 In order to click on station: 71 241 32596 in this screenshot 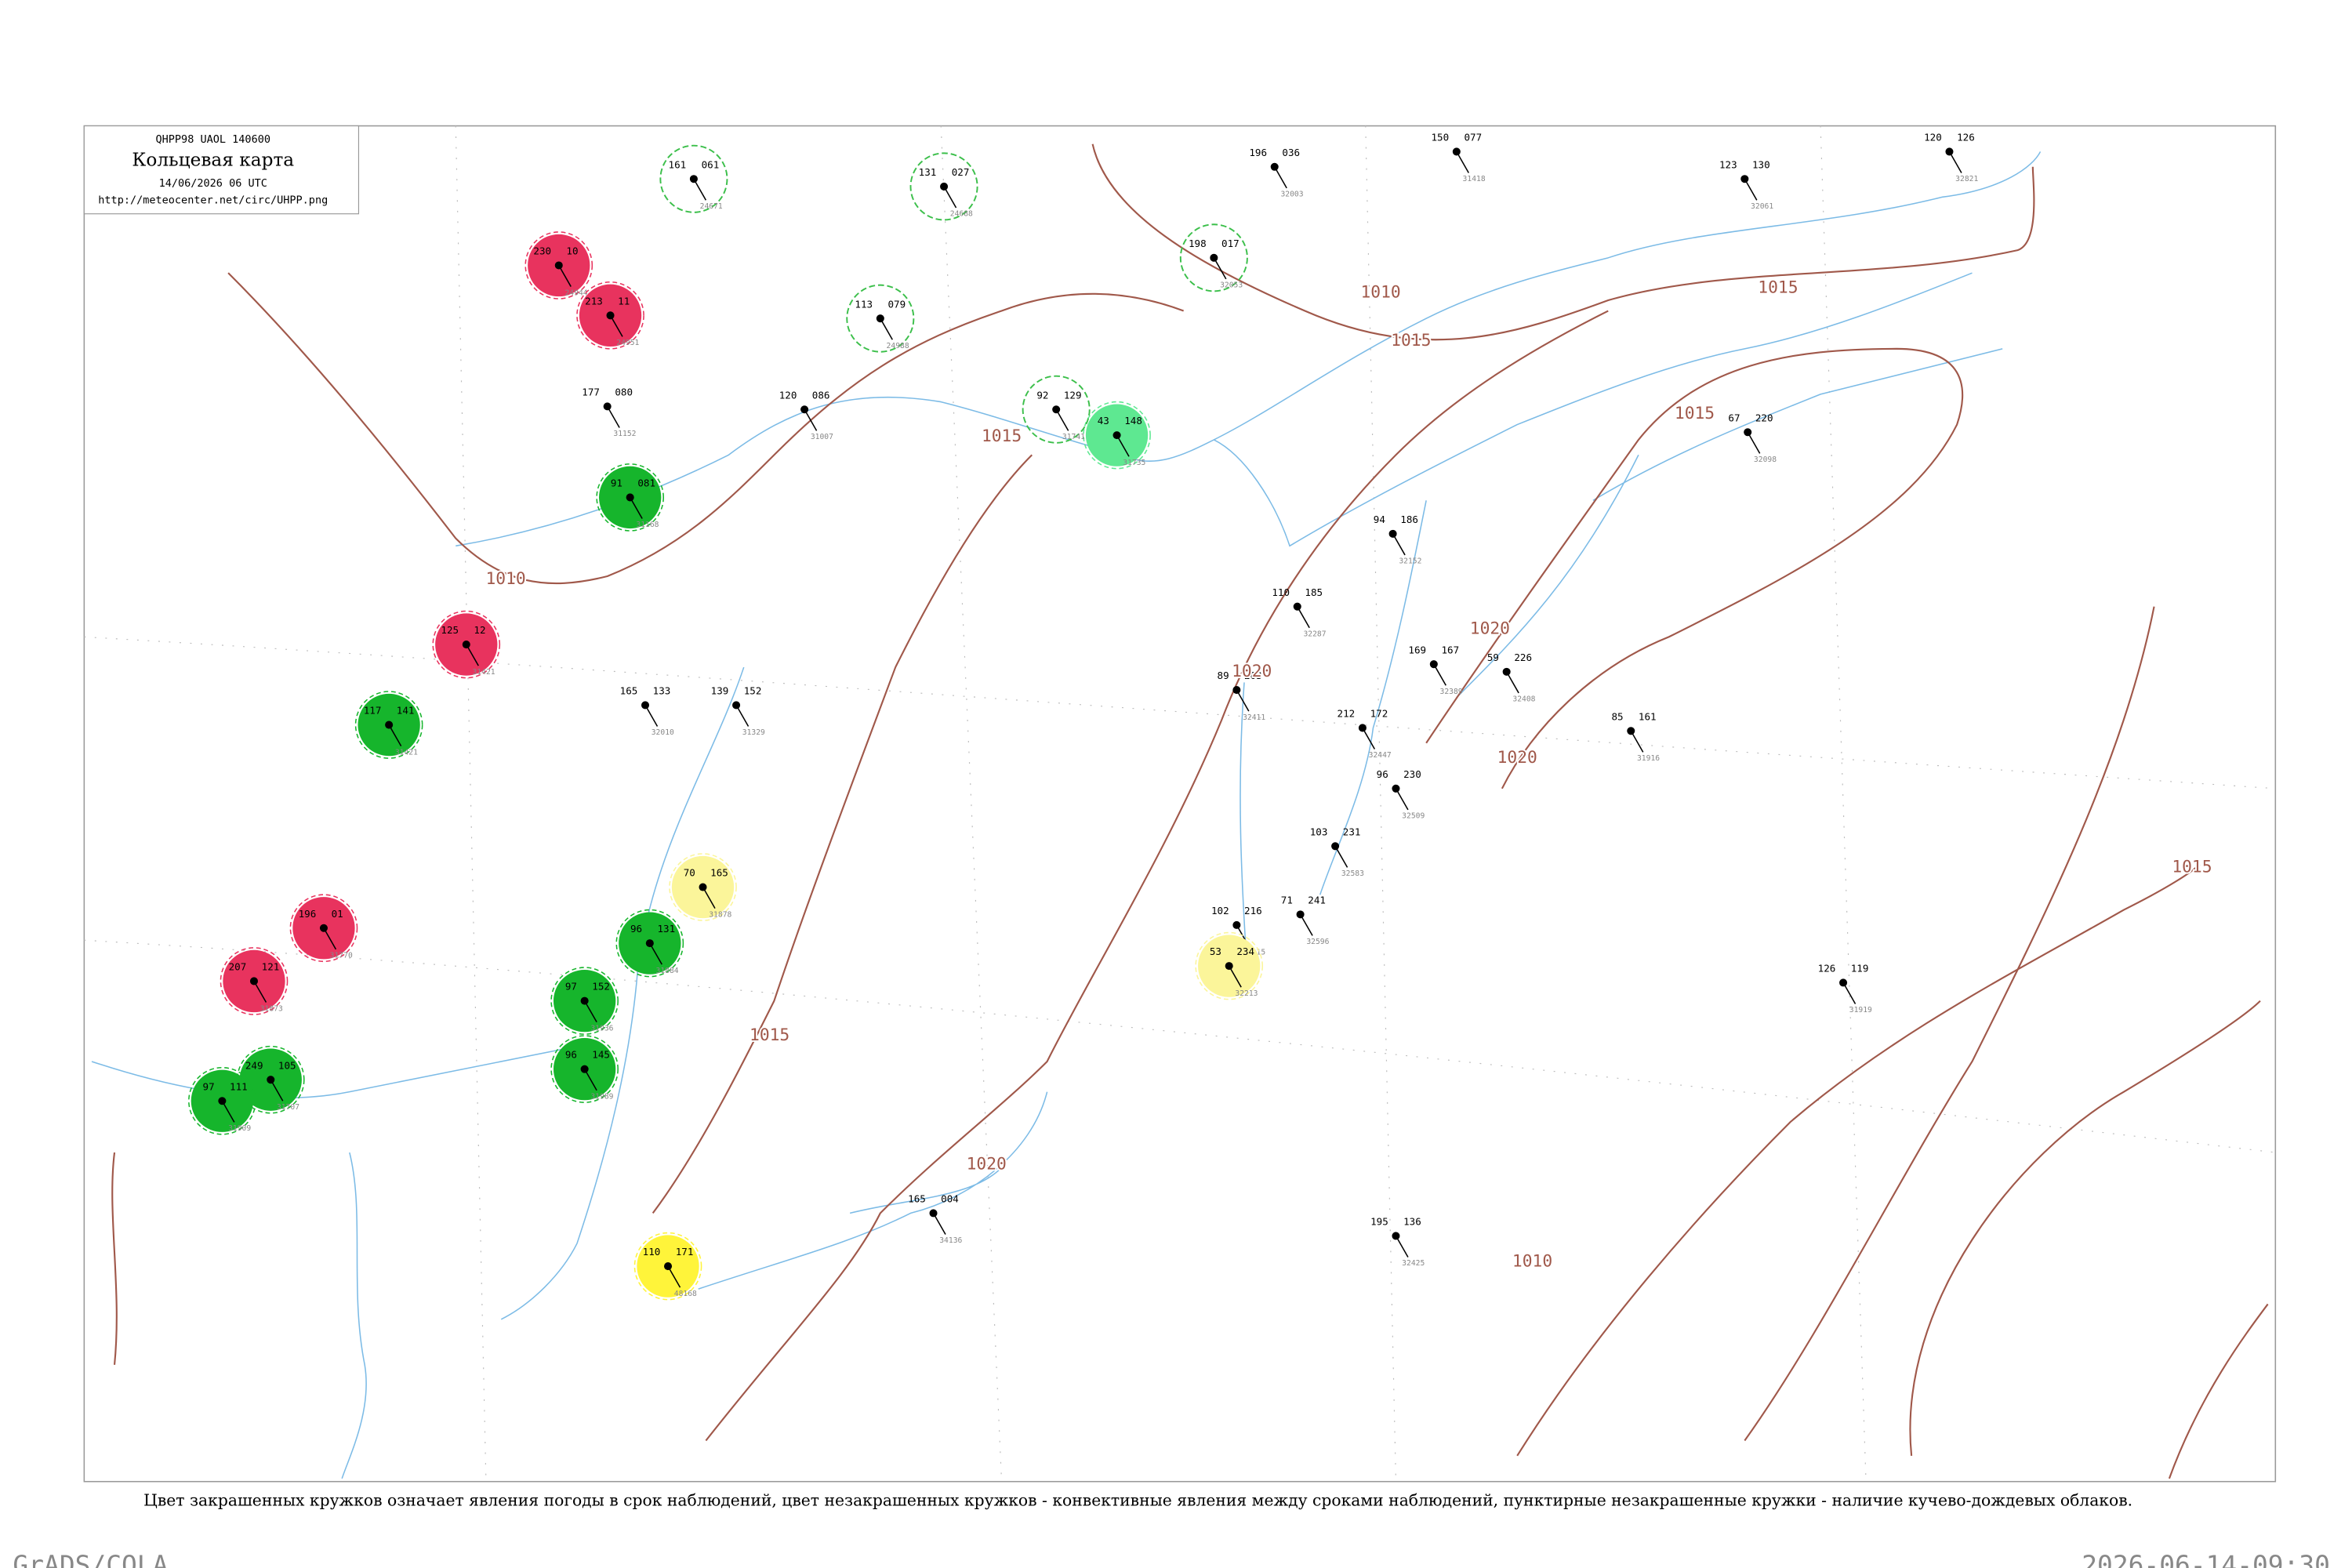, I will do `click(1305, 920)`.